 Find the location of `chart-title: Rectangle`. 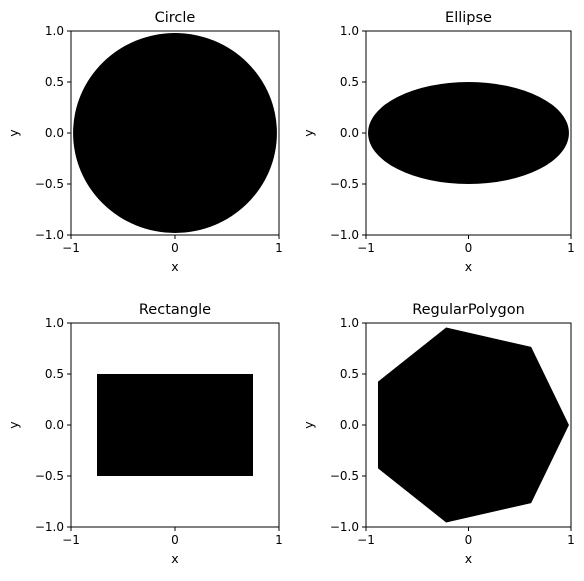

chart-title: Rectangle is located at coordinates (175, 310).